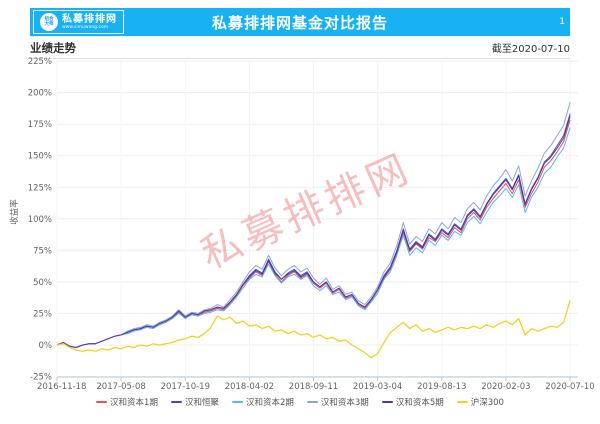 This screenshot has height=424, width=600. Describe the element at coordinates (201, 403) in the screenshot. I see `legend-label: 汉和恒聚` at that location.